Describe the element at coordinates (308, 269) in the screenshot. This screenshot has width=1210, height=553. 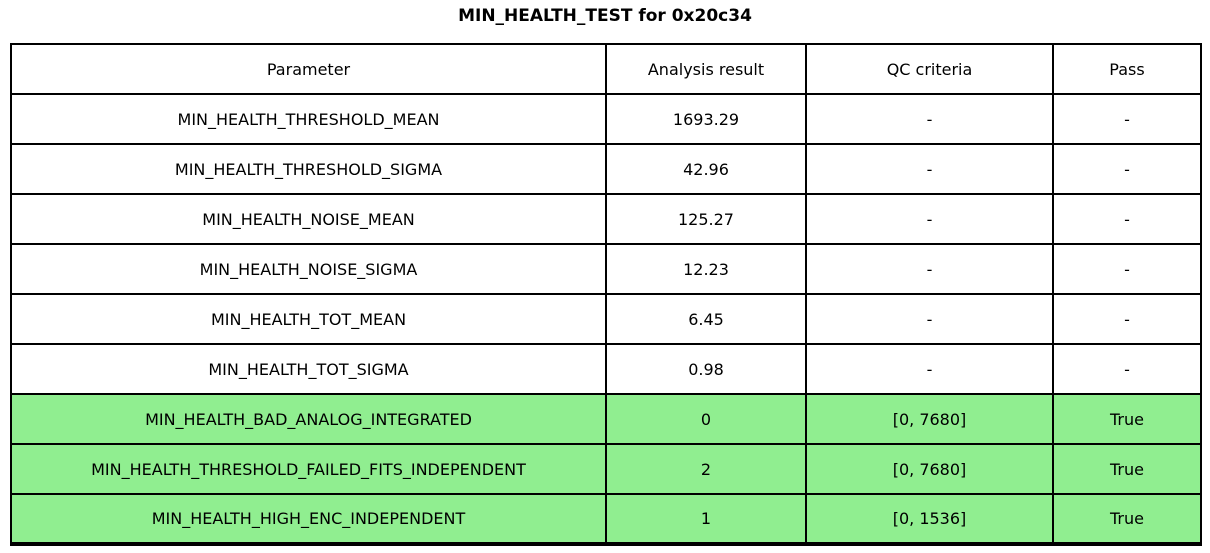
I see `cell-parameter: MIN_HEALTH_NOISE_SIGMA` at that location.